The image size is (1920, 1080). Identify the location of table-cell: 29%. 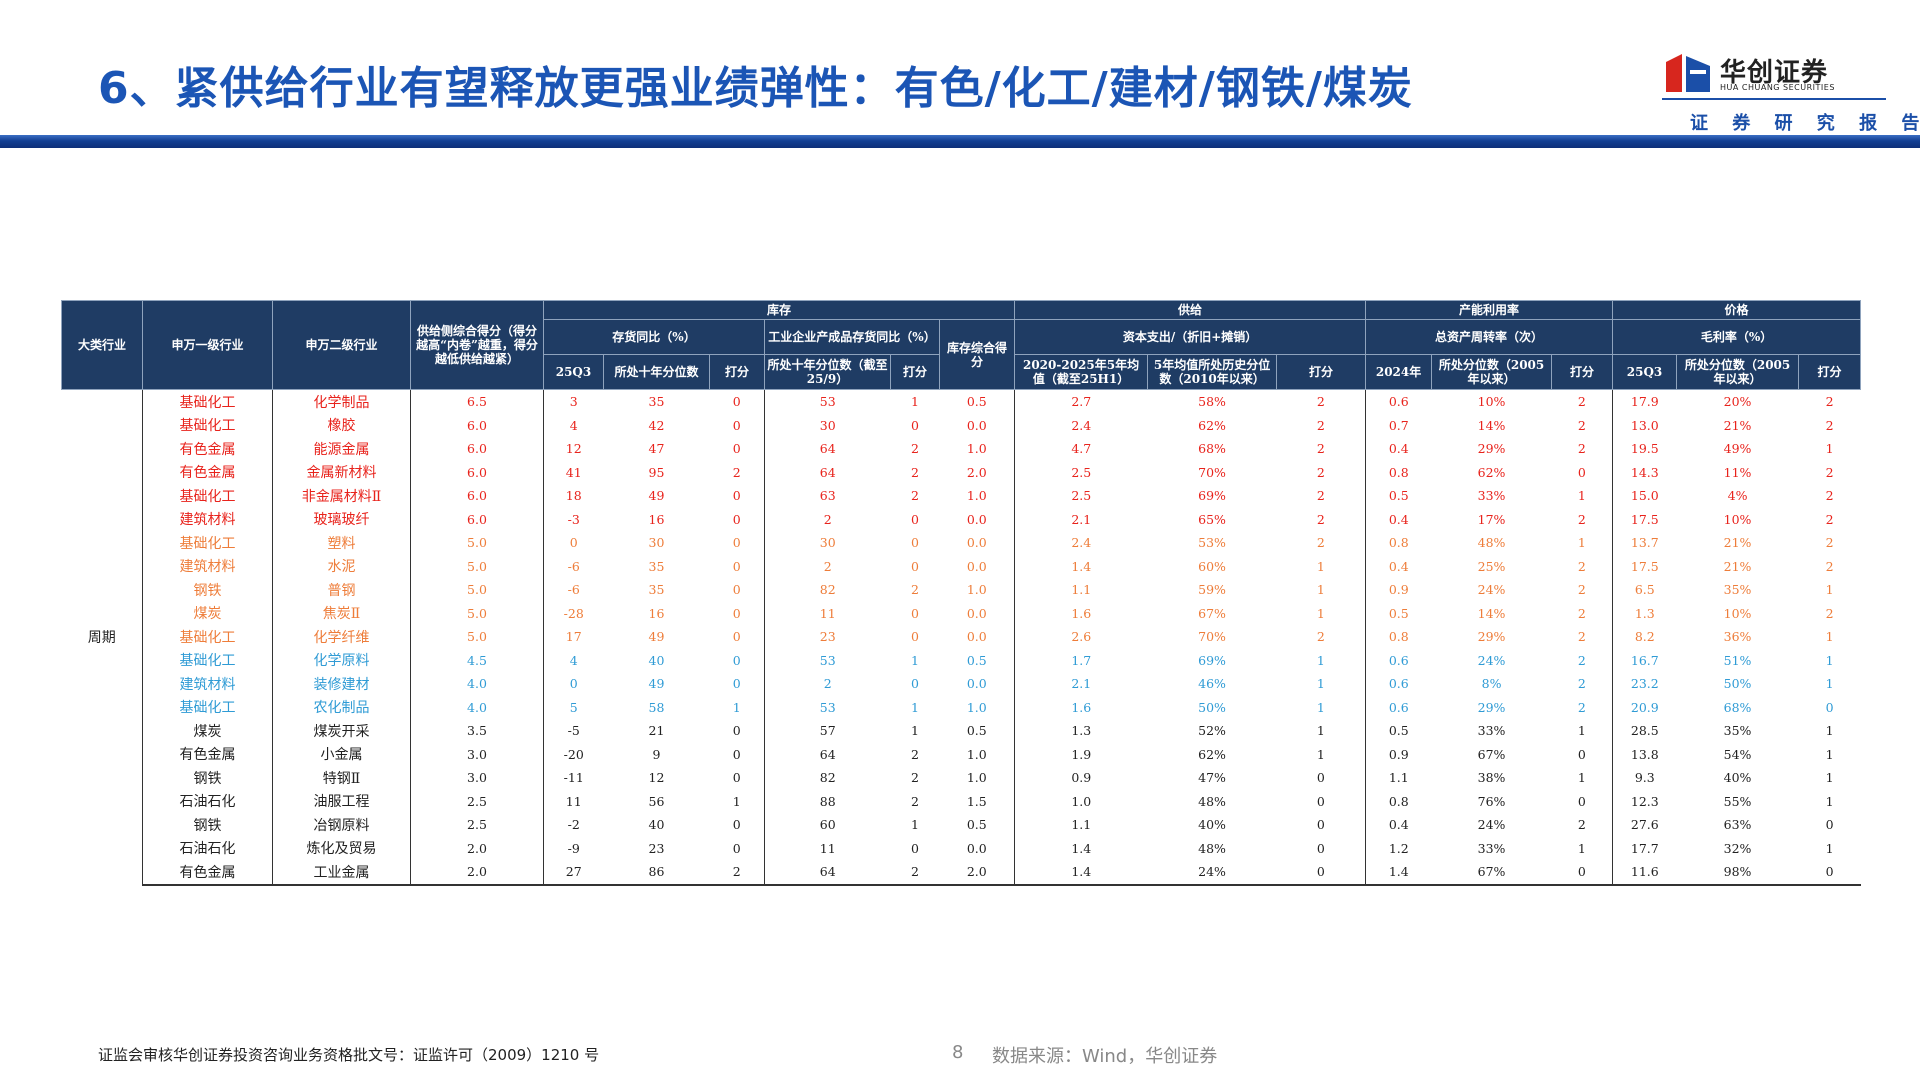
(1491, 449).